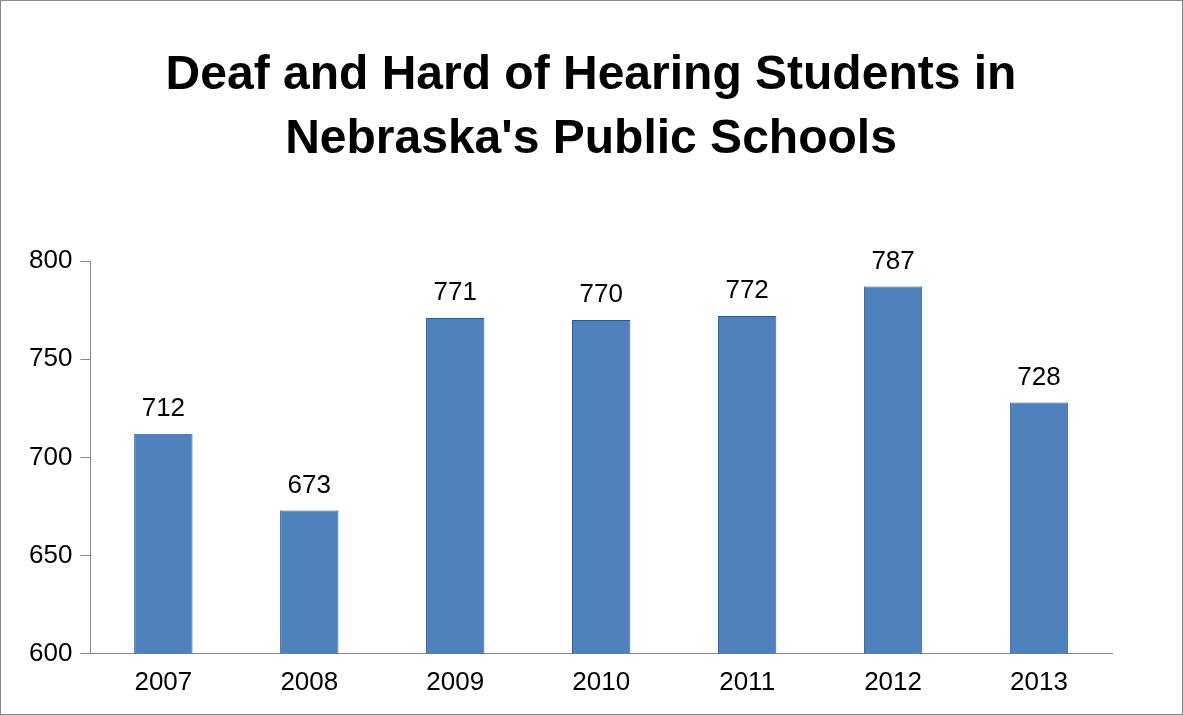  Describe the element at coordinates (1039, 375) in the screenshot. I see `data-label: 728` at that location.